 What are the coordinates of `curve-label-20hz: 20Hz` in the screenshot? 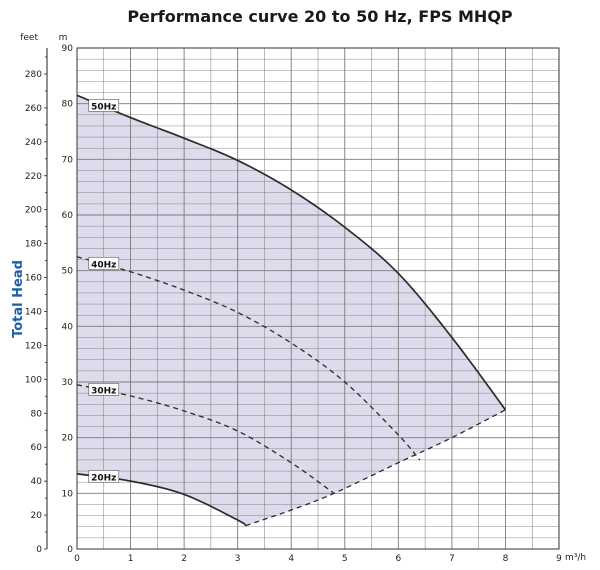 It's located at (103, 478).